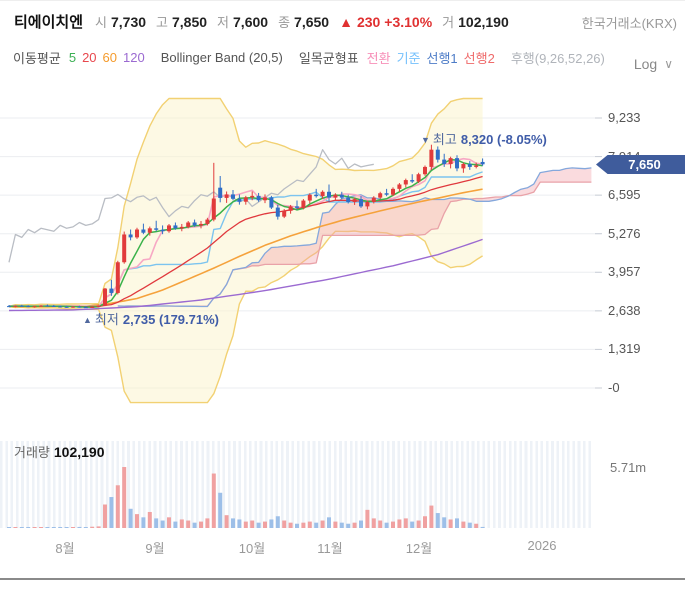  Describe the element at coordinates (243, 22) in the screenshot. I see `low-price: 저 7,600` at that location.